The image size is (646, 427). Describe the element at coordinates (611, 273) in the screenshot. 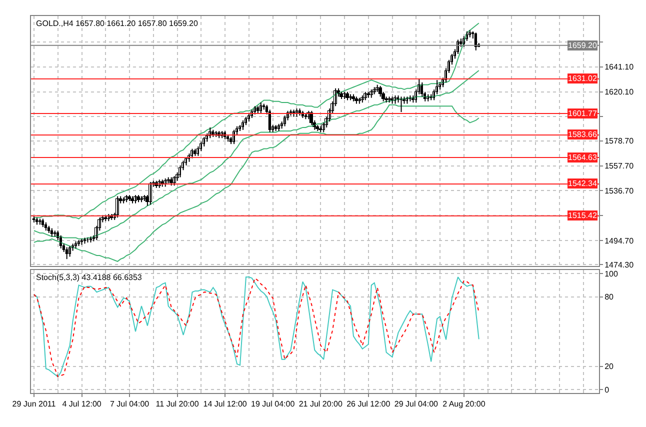

I see `y-tick-label: 100` at that location.